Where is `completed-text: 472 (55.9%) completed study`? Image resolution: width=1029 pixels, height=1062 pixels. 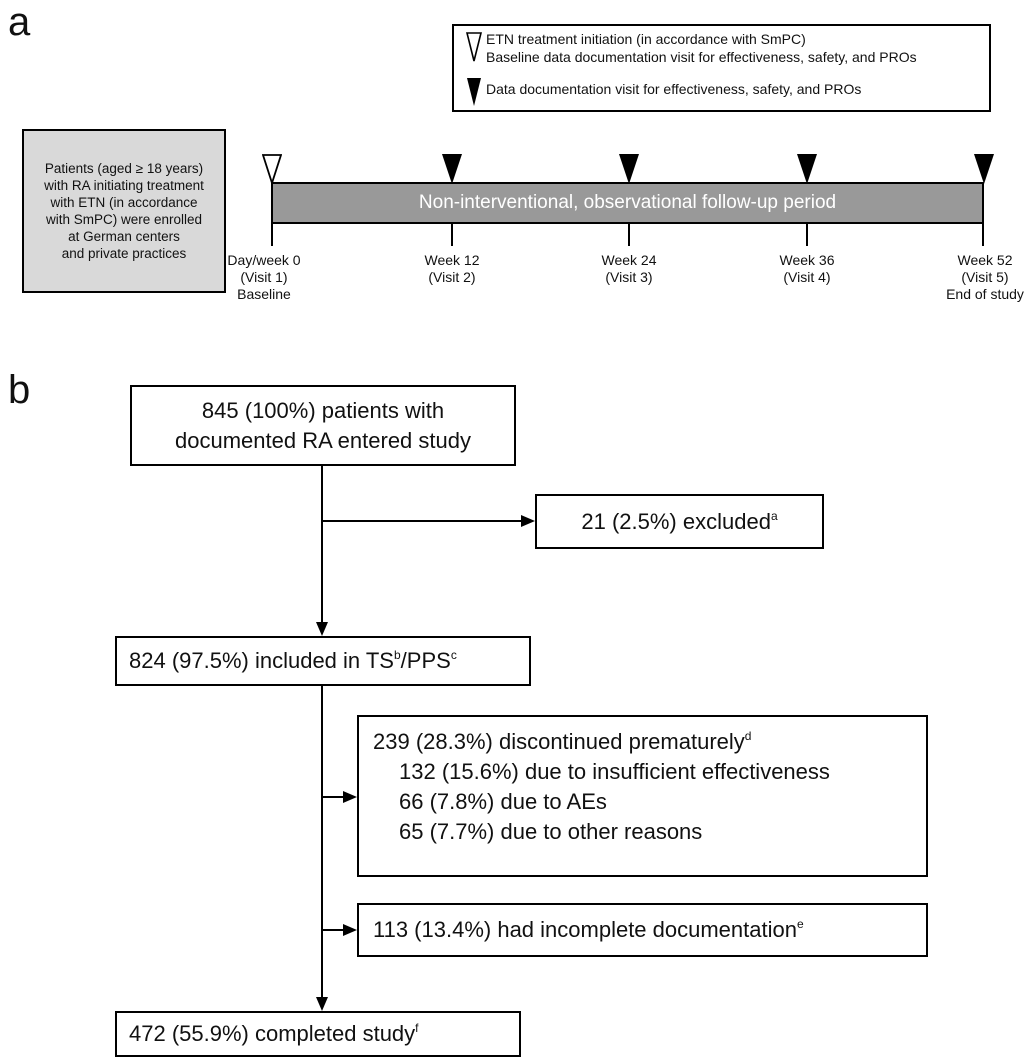
completed-text: 472 (55.9%) completed study is located at coordinates (272, 1033).